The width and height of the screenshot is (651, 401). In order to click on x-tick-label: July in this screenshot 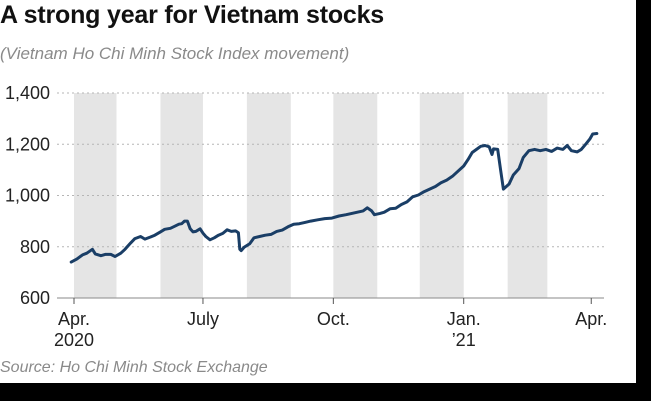, I will do `click(203, 319)`.